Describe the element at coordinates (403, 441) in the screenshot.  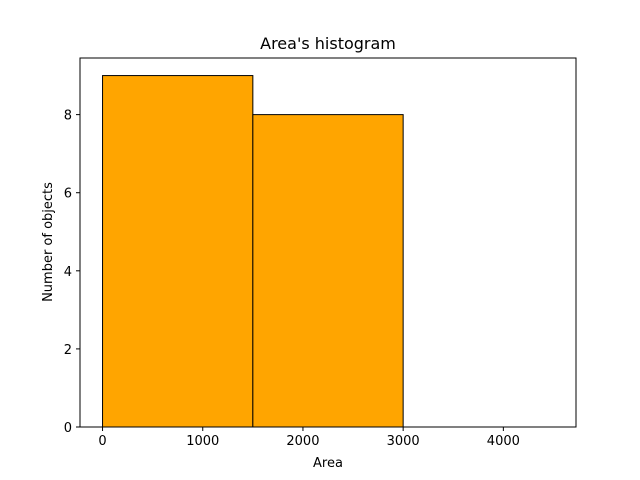
I see `x-tick-label: 3000` at that location.